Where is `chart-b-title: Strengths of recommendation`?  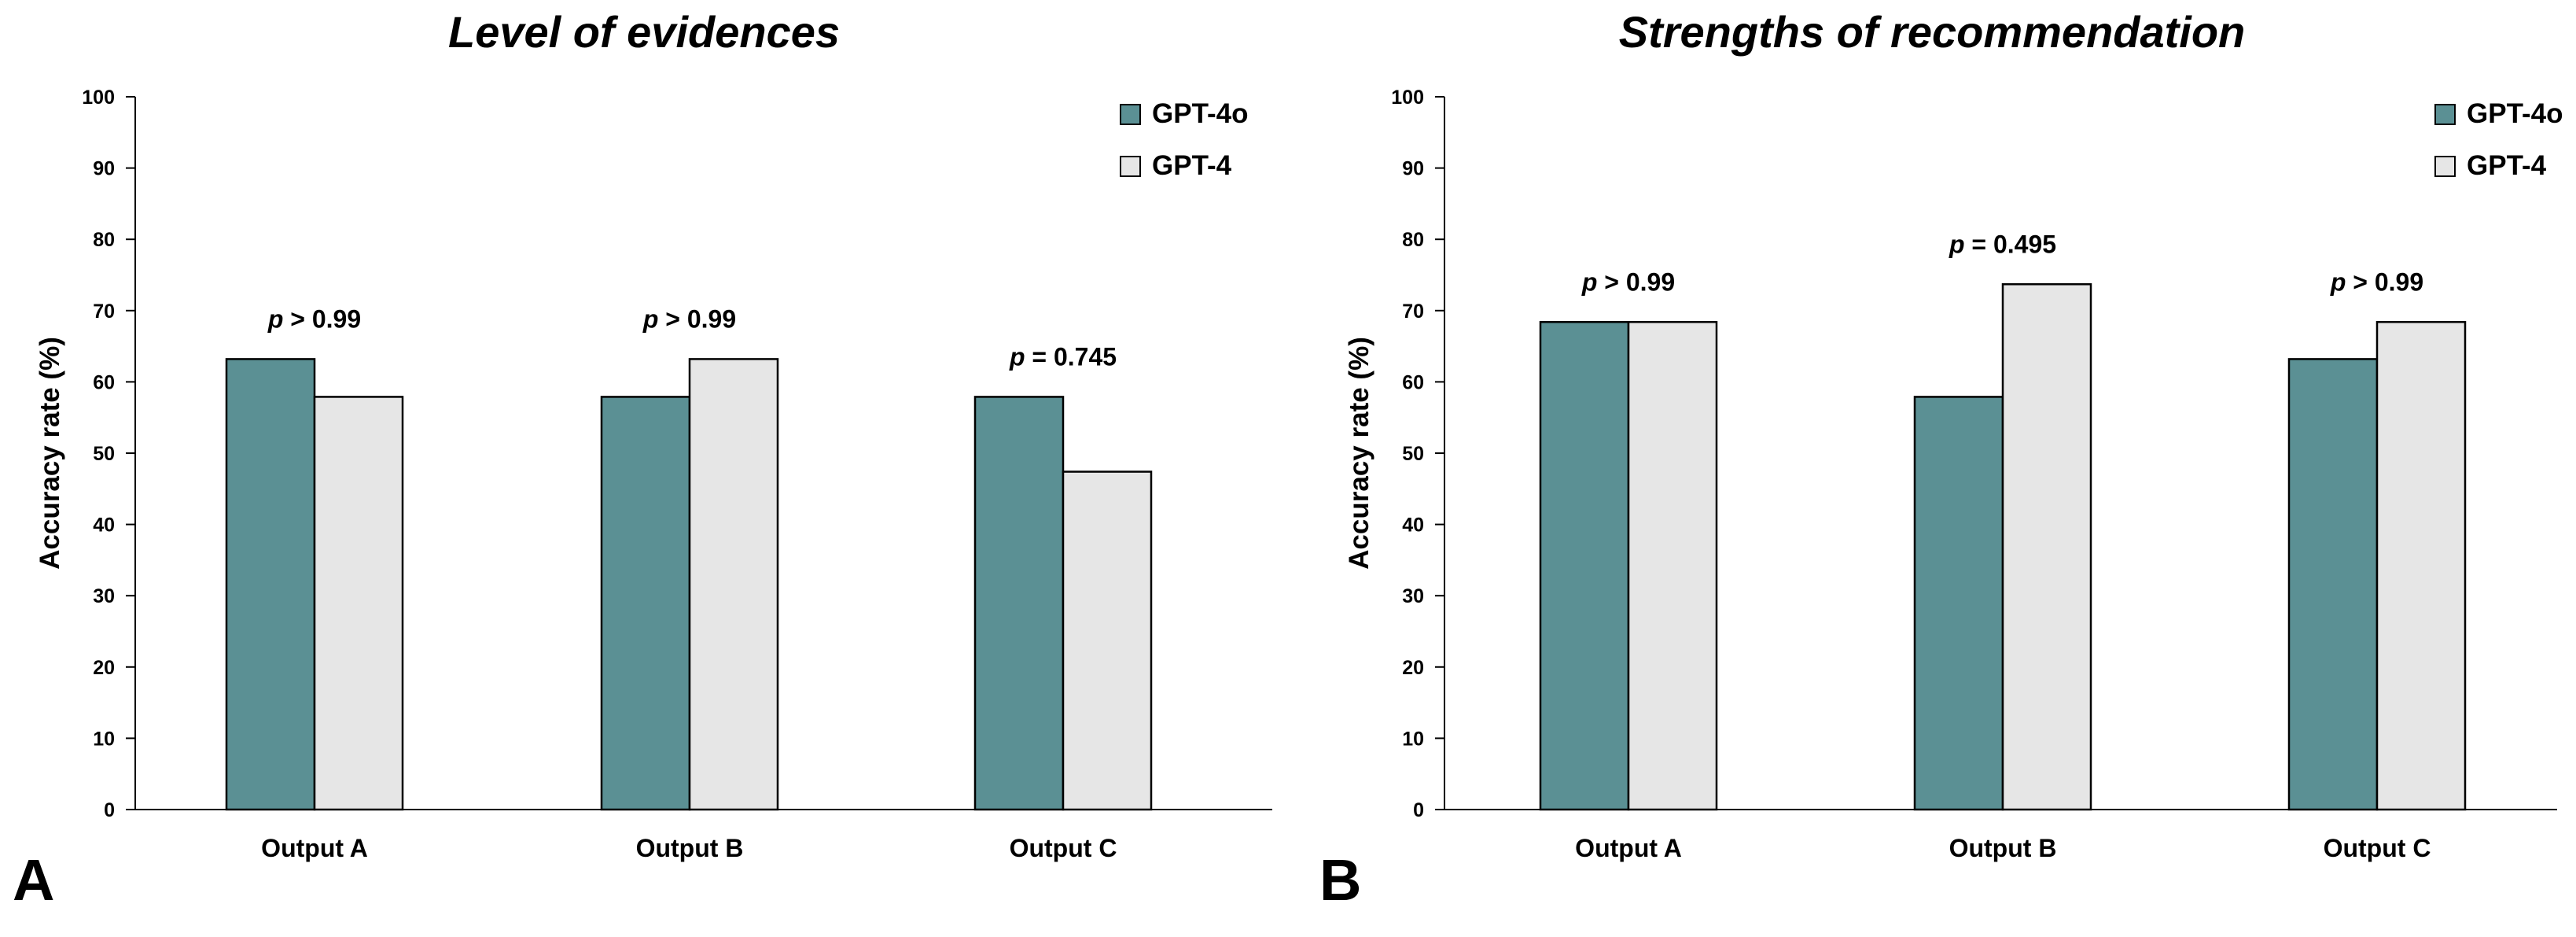 chart-b-title: Strengths of recommendation is located at coordinates (1932, 32).